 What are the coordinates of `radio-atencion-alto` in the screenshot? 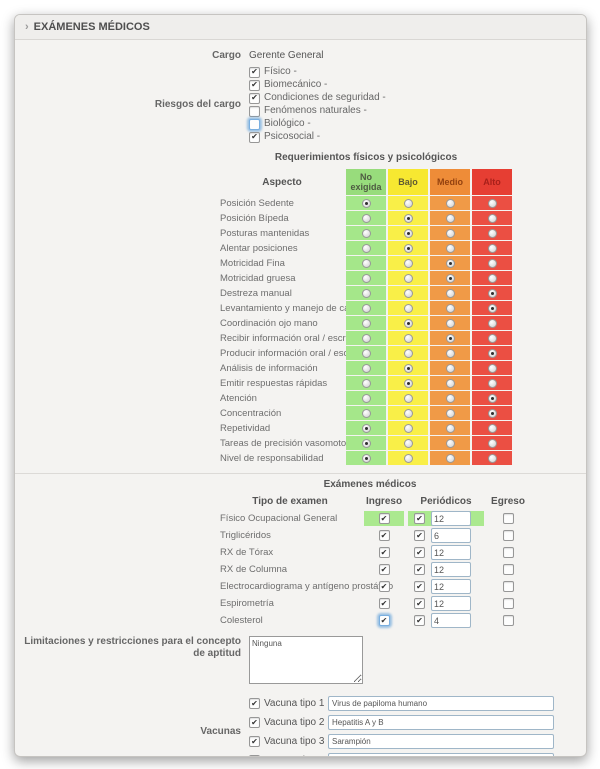 It's located at (492, 398).